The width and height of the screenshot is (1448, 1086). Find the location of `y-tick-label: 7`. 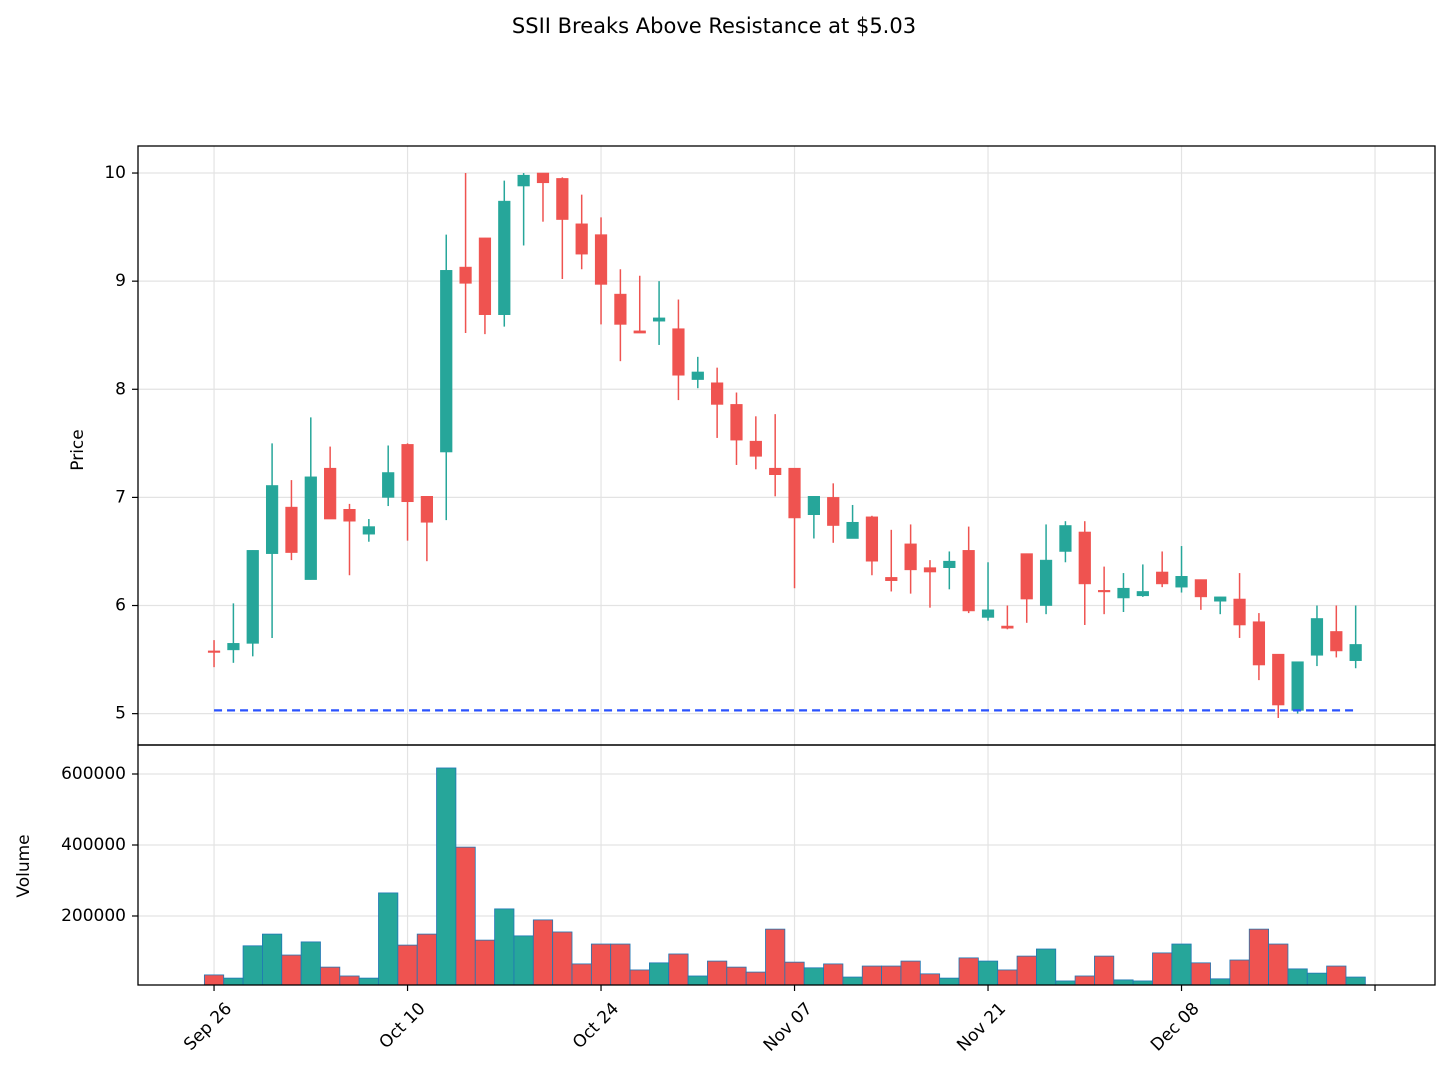

y-tick-label: 7 is located at coordinates (120, 497).